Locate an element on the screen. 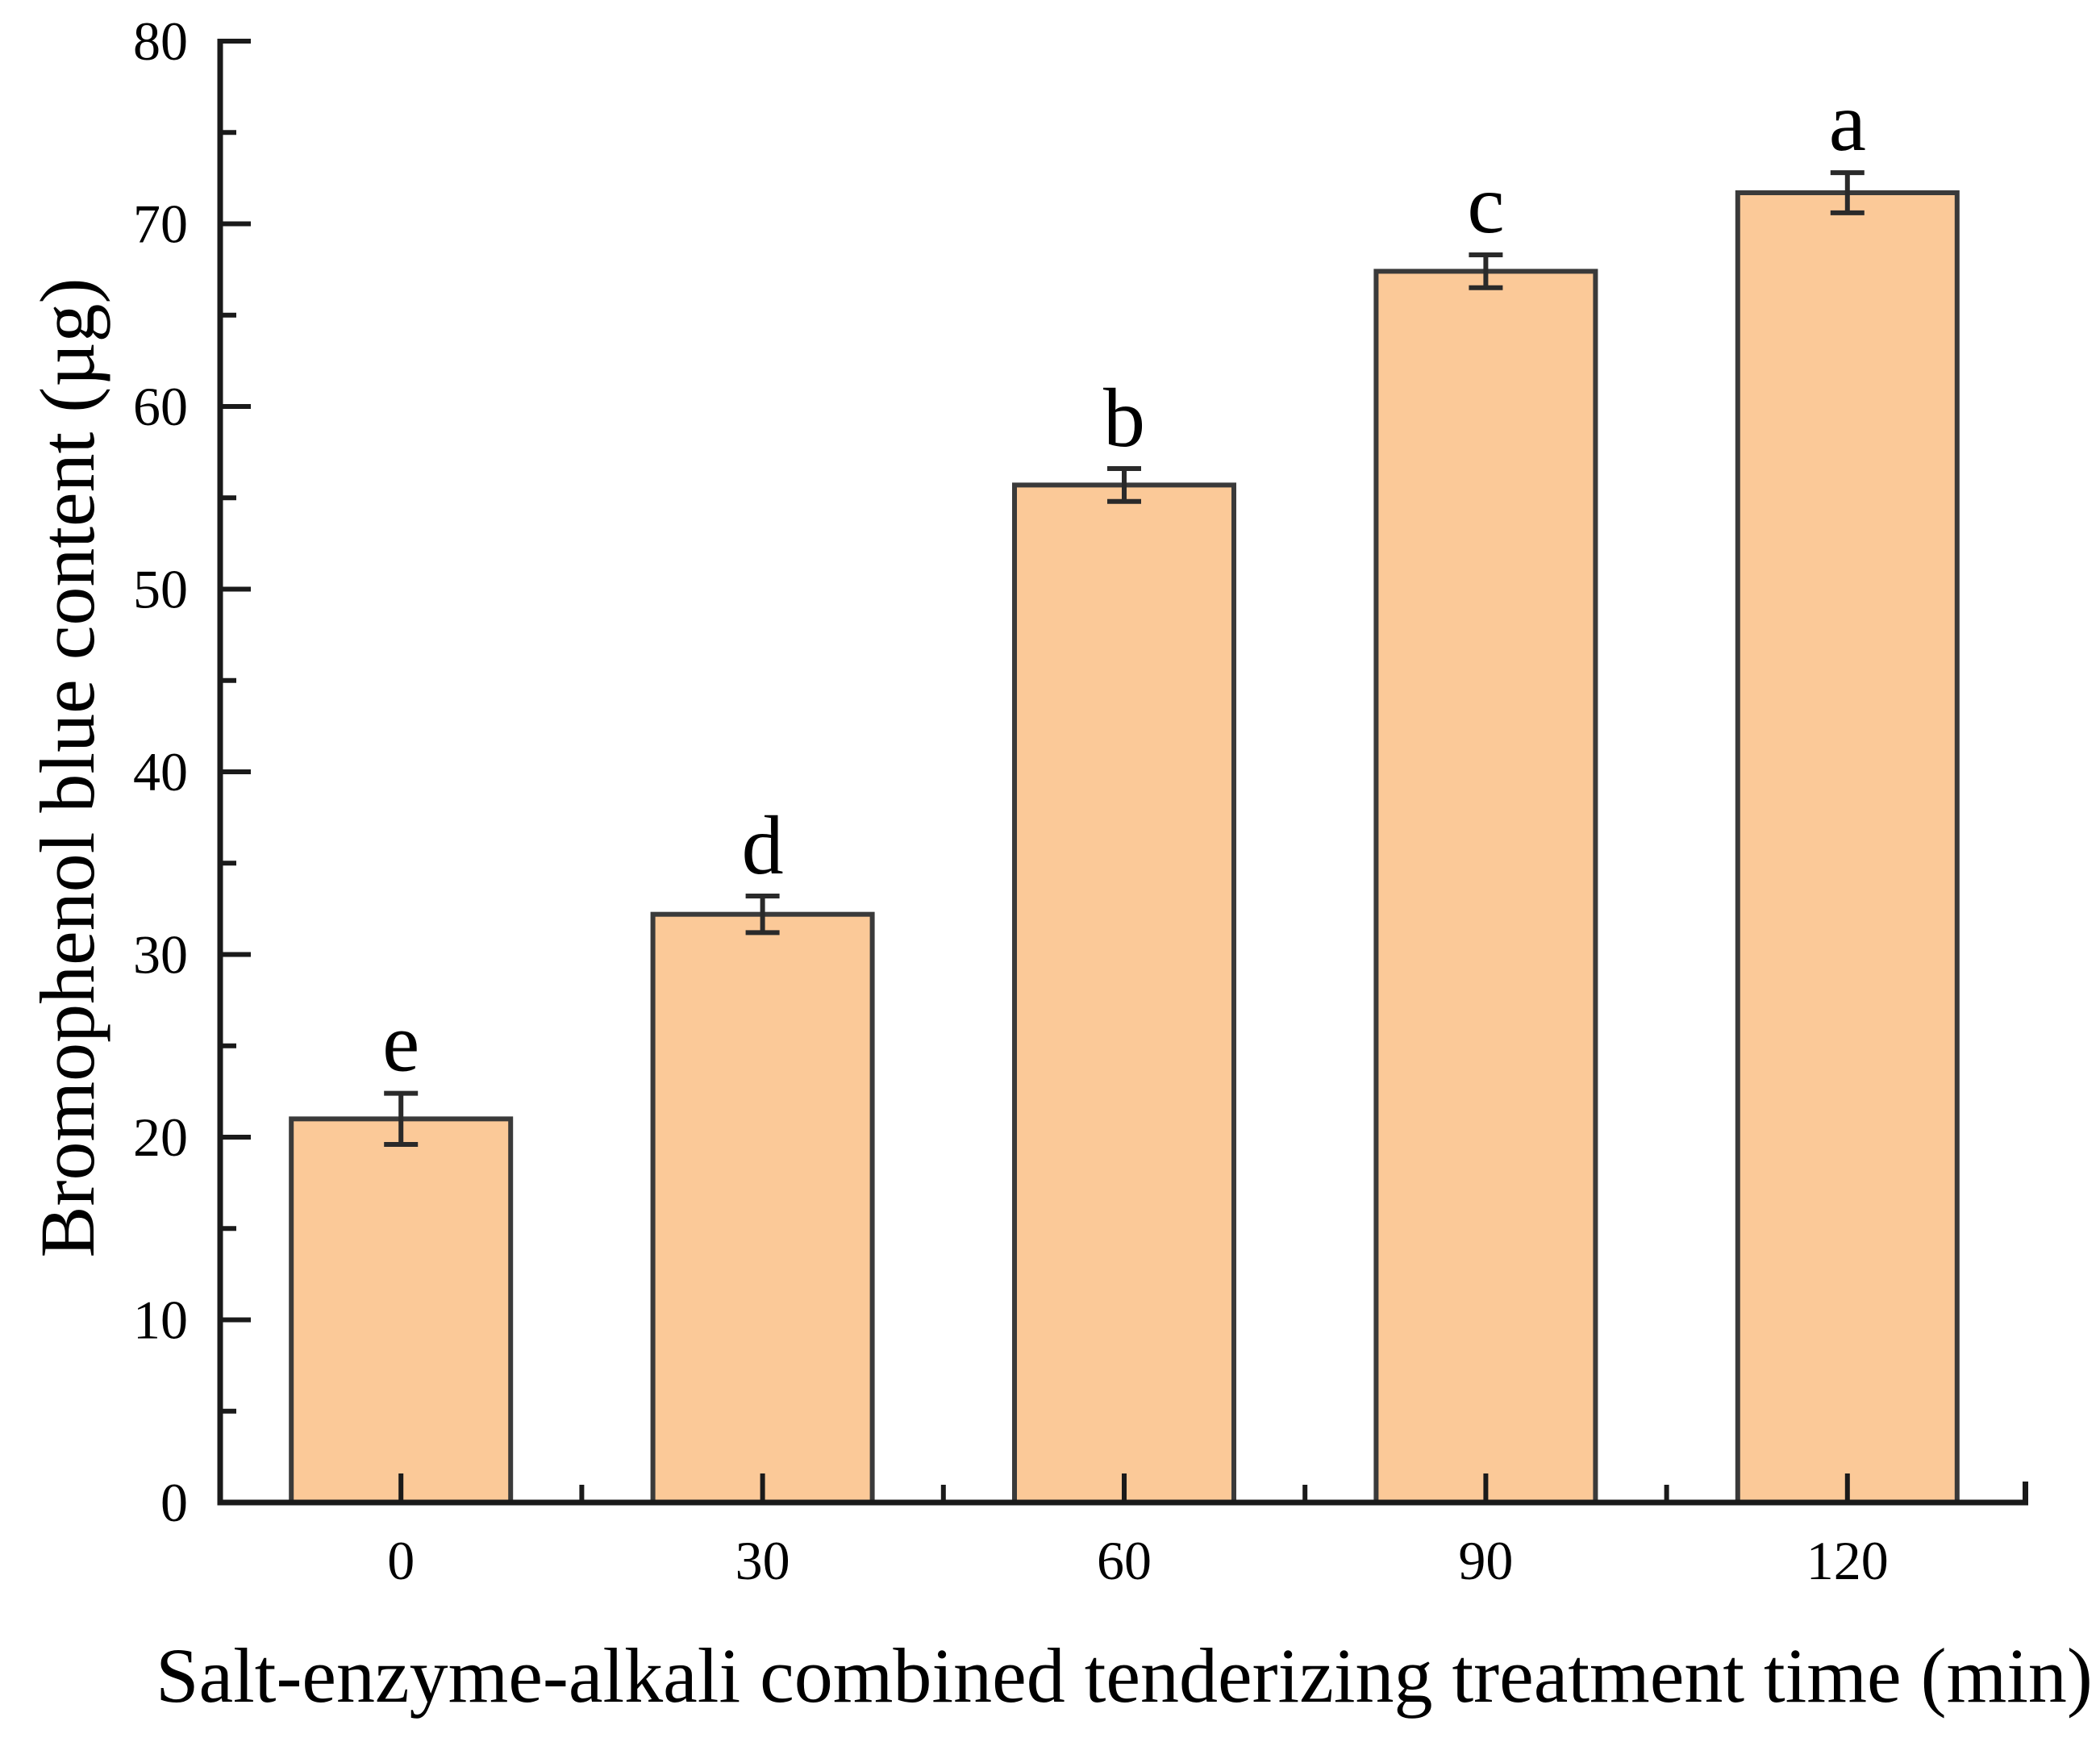  x-tick-label: 30 is located at coordinates (762, 1561).